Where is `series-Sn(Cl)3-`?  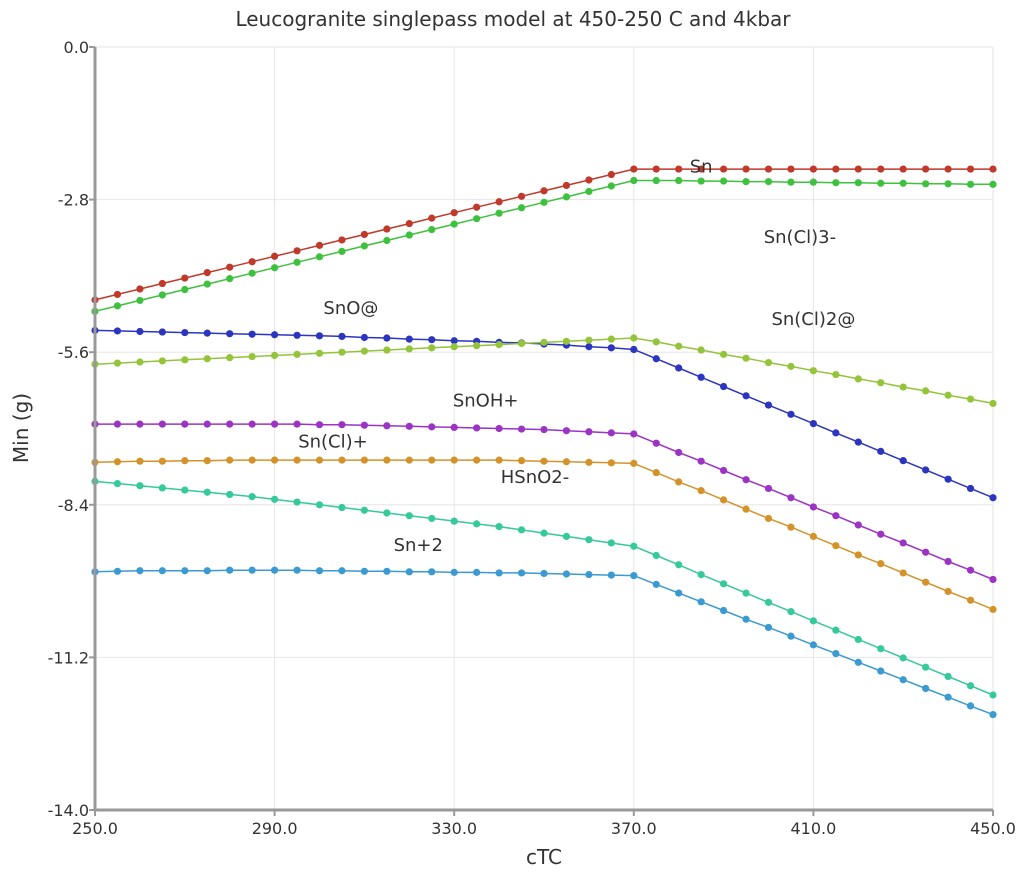 series-Sn(Cl)3- is located at coordinates (544, 245).